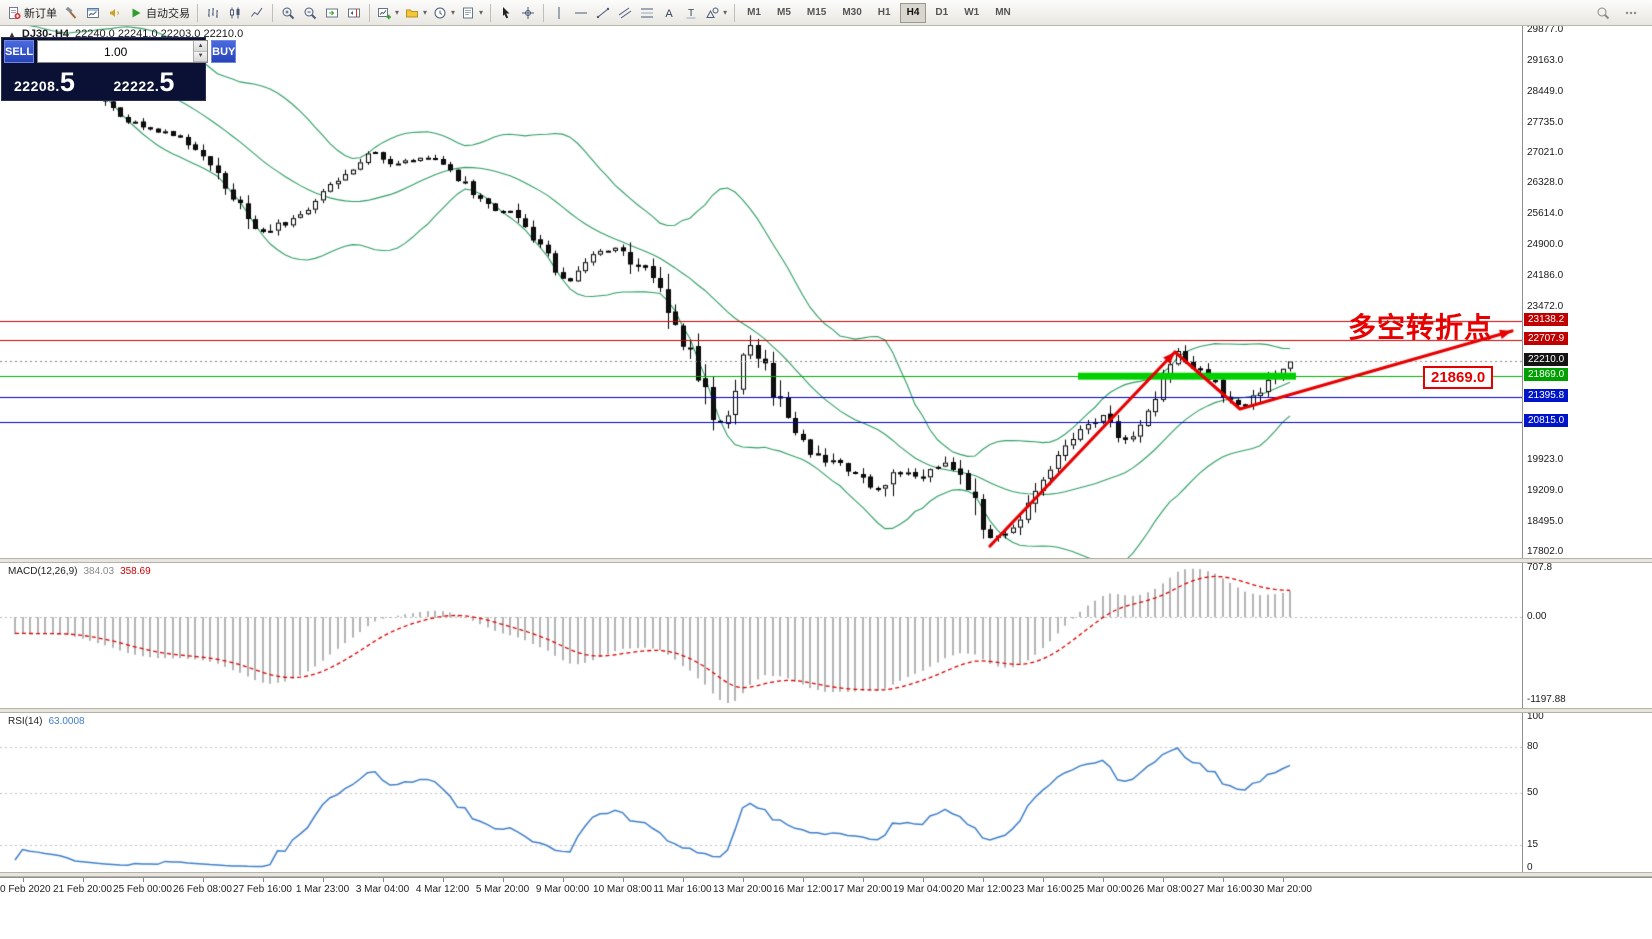 The height and width of the screenshot is (939, 1652). Describe the element at coordinates (1603, 13) in the screenshot. I see `search-icon` at that location.